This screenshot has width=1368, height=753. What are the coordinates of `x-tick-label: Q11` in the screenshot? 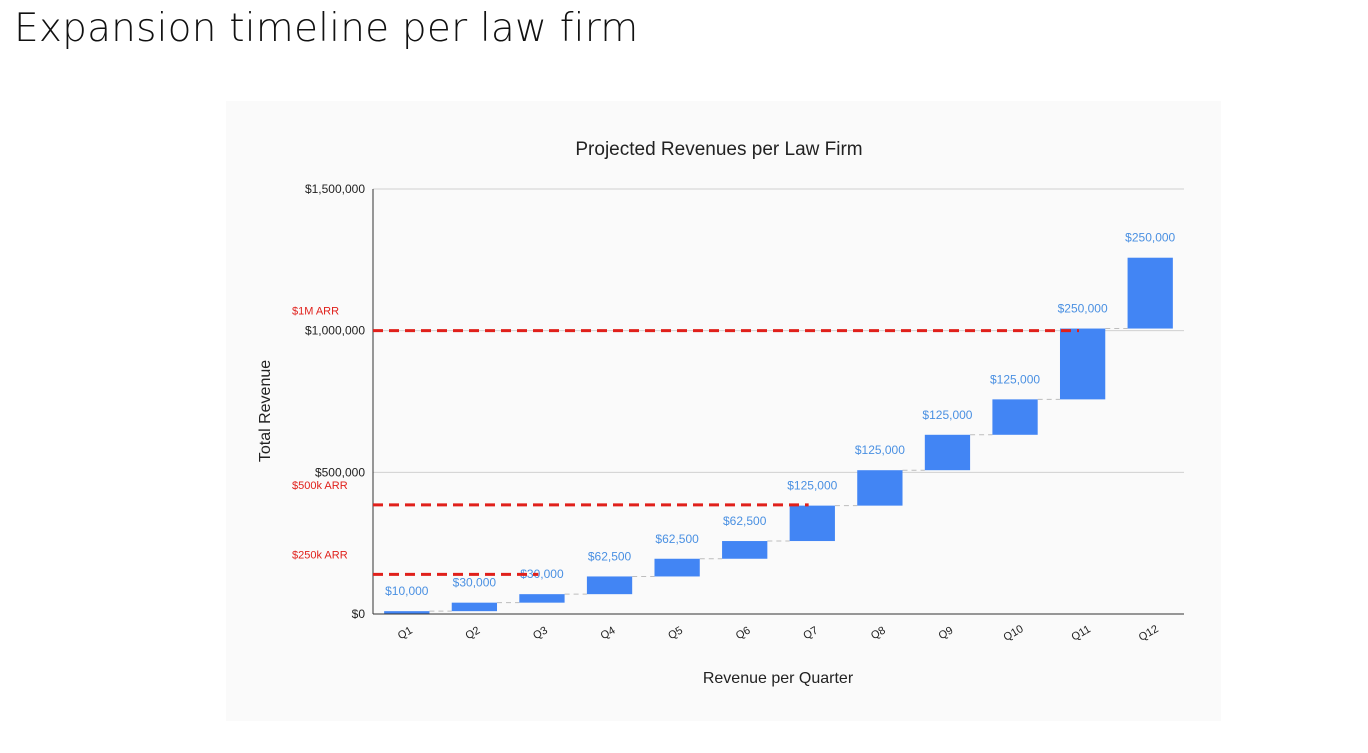 It's located at (1080, 633).